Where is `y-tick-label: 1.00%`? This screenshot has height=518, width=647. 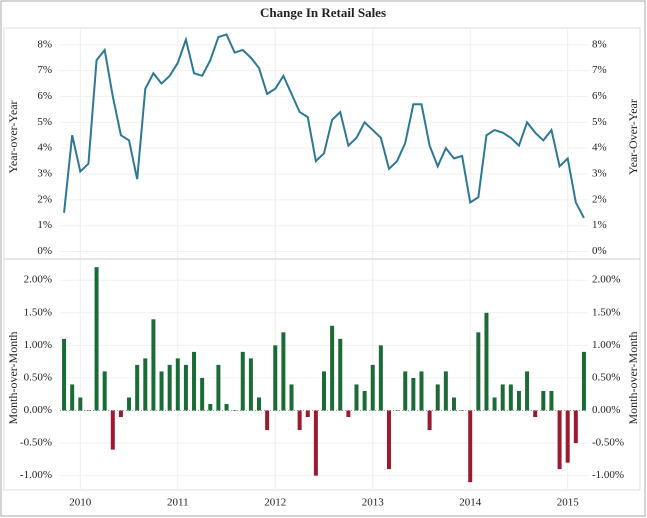 y-tick-label: 1.00% is located at coordinates (38, 345).